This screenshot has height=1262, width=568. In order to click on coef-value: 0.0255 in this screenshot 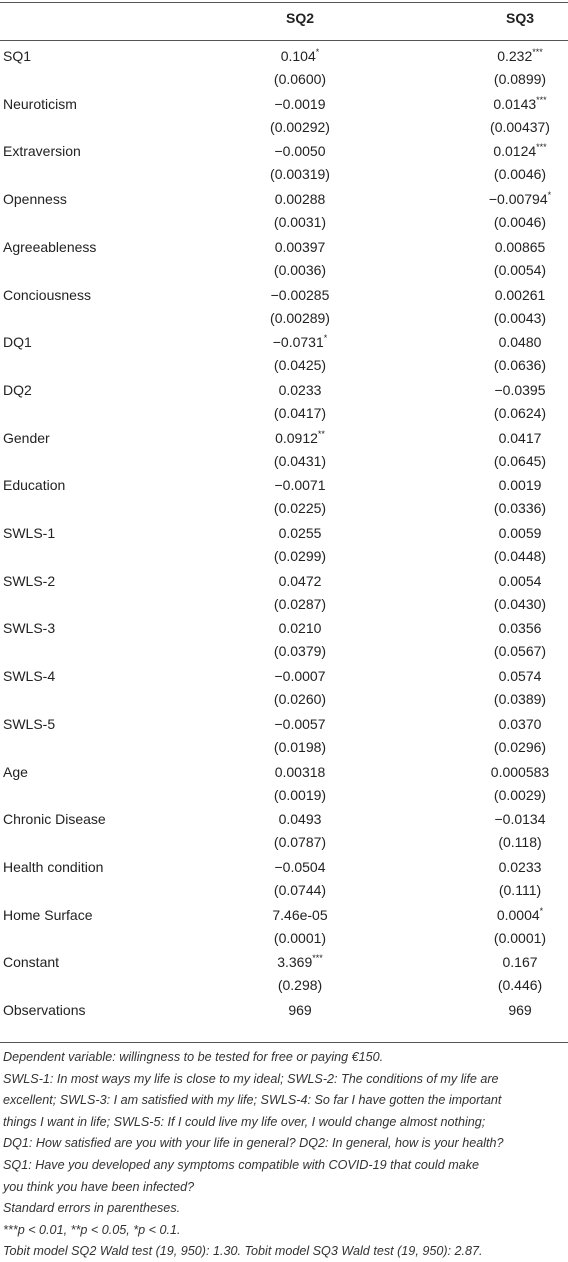, I will do `click(300, 533)`.